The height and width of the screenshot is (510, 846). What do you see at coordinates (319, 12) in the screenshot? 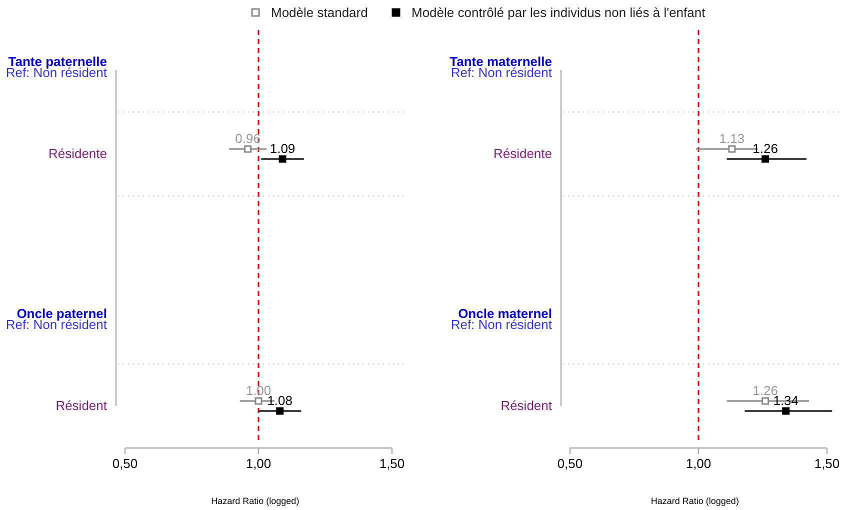
I see `legend-label: Modèle standard` at bounding box center [319, 12].